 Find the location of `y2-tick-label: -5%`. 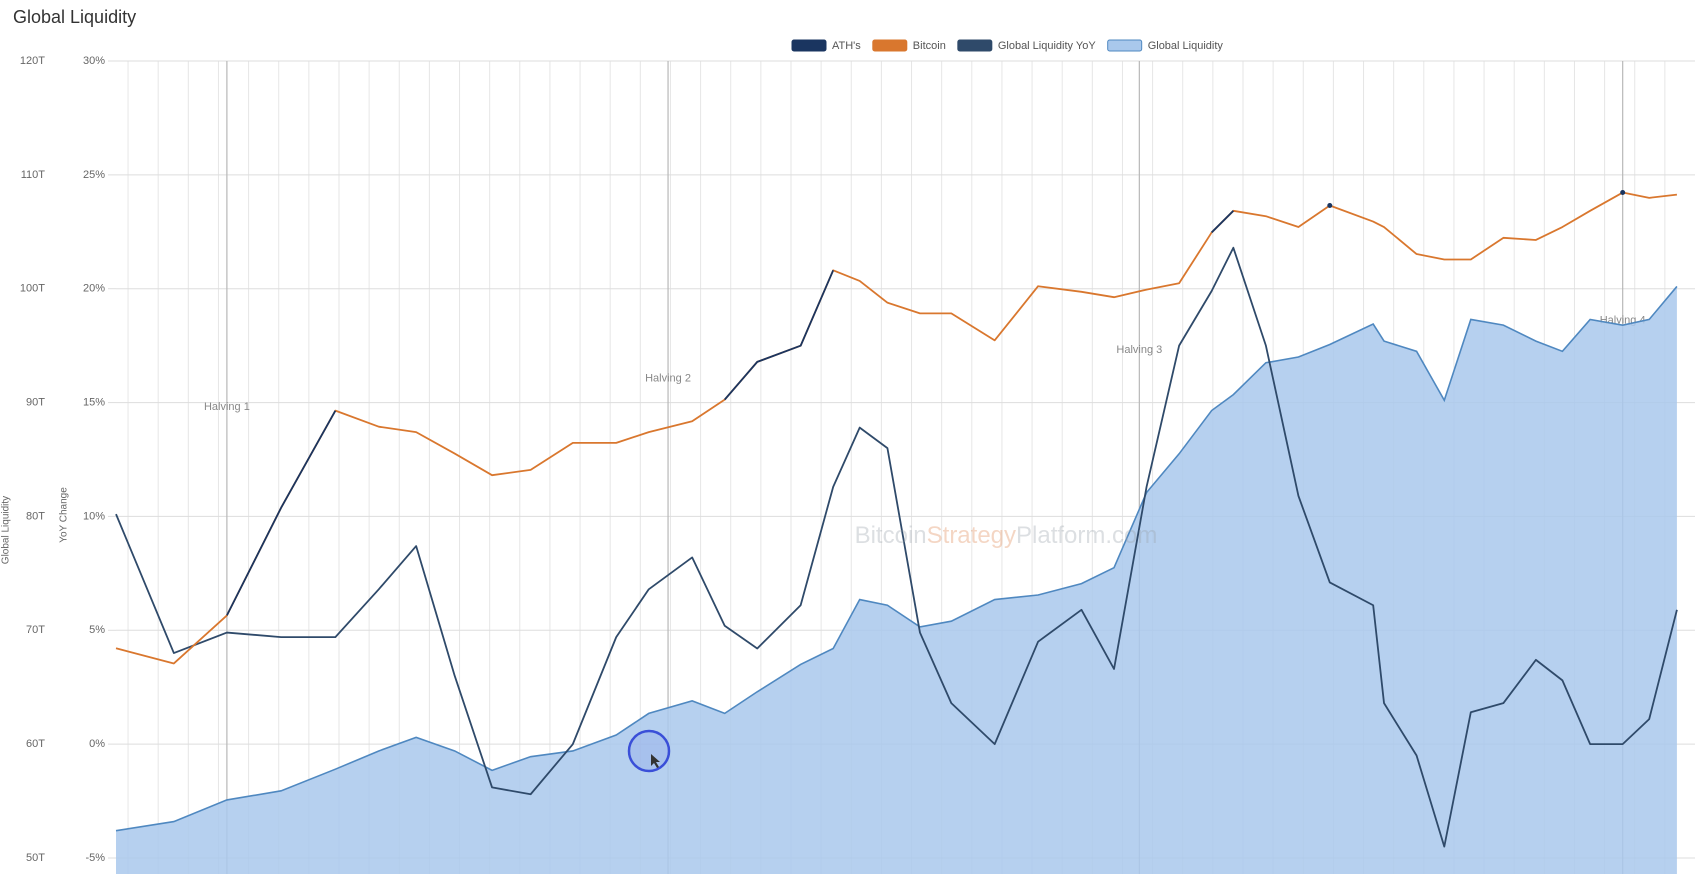

y2-tick-label: -5% is located at coordinates (95, 858).